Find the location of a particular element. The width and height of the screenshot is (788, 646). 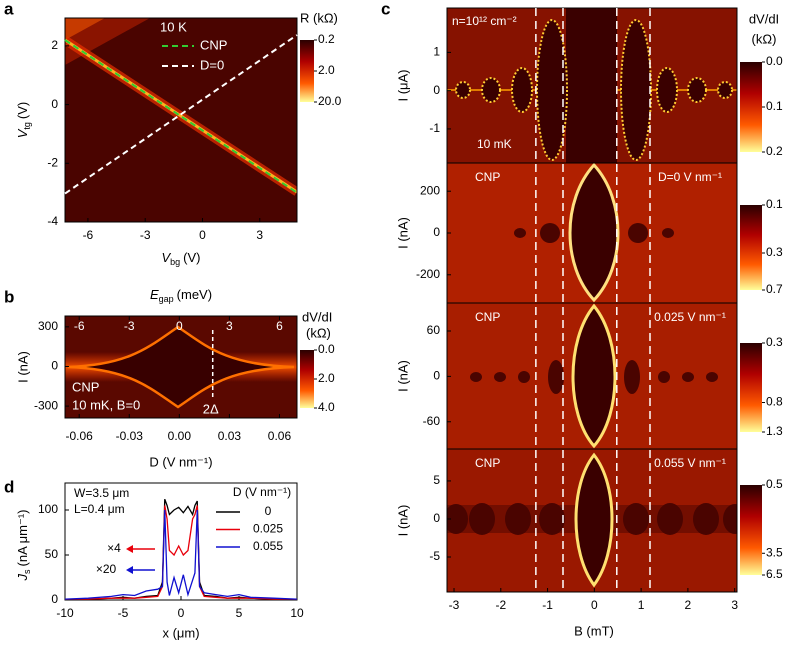

x-tick-label: 0.06 is located at coordinates (280, 436).